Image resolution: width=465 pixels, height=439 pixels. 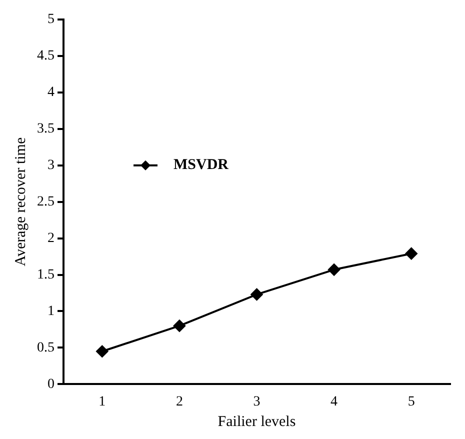 I want to click on y-tick-label: 2, so click(x=51, y=238).